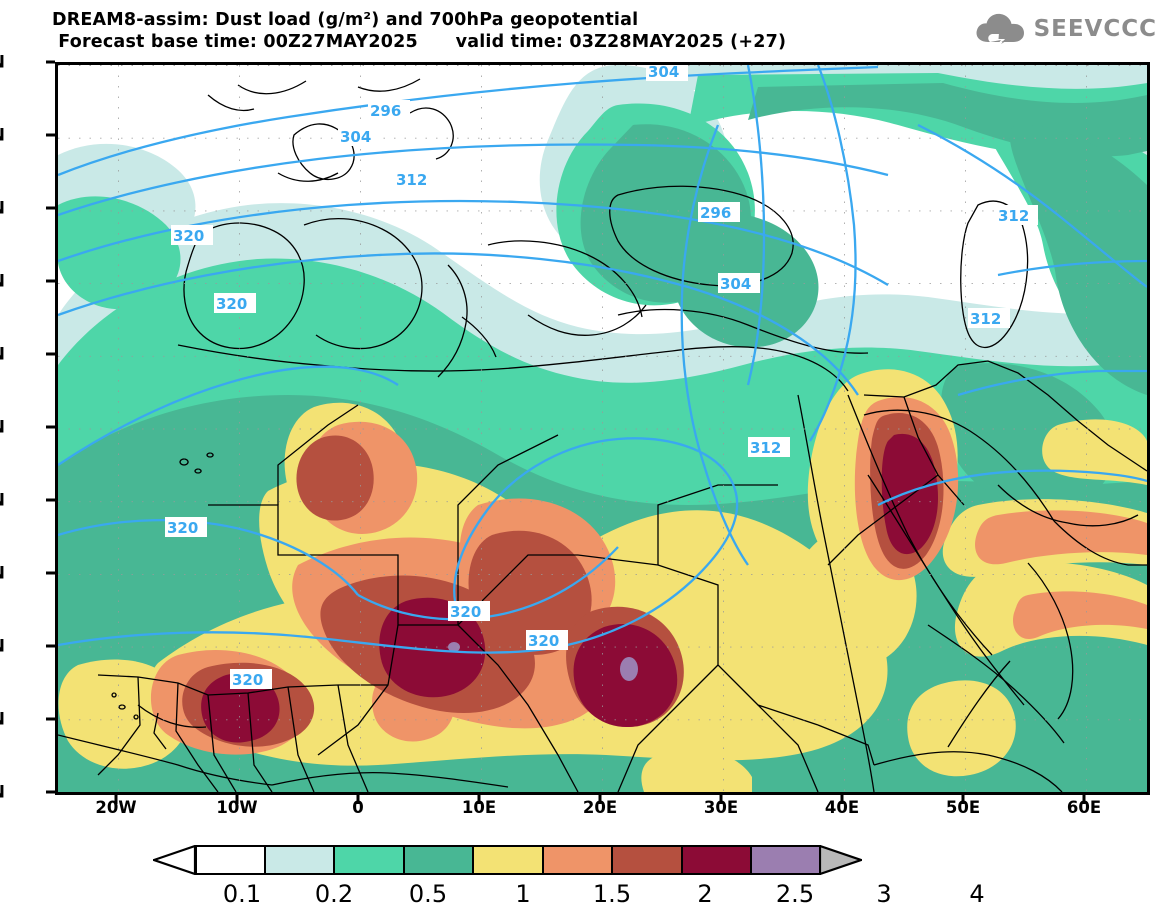 The image size is (1165, 908). What do you see at coordinates (334, 894) in the screenshot?
I see `colorbar-tick-label: 0.2` at bounding box center [334, 894].